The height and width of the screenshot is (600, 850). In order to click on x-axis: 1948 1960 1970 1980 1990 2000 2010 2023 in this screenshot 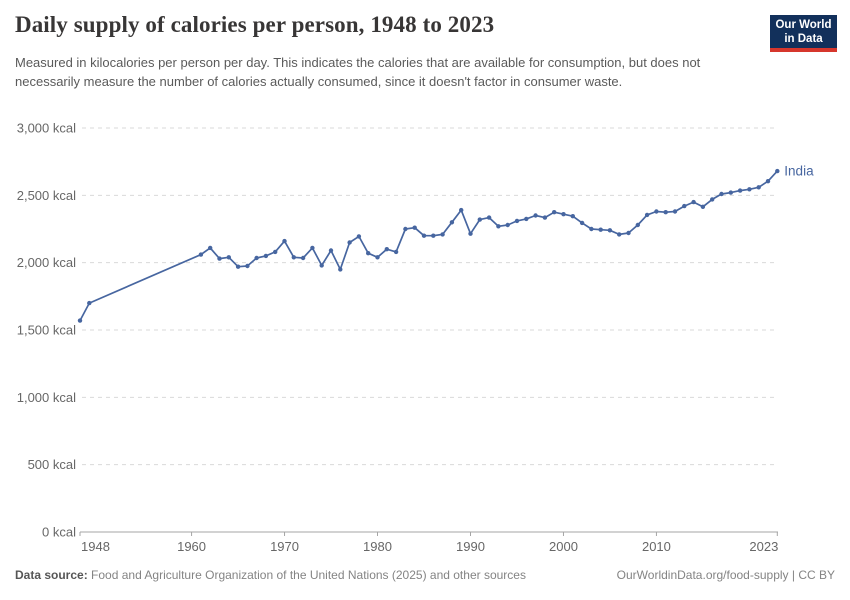, I will do `click(428, 542)`.